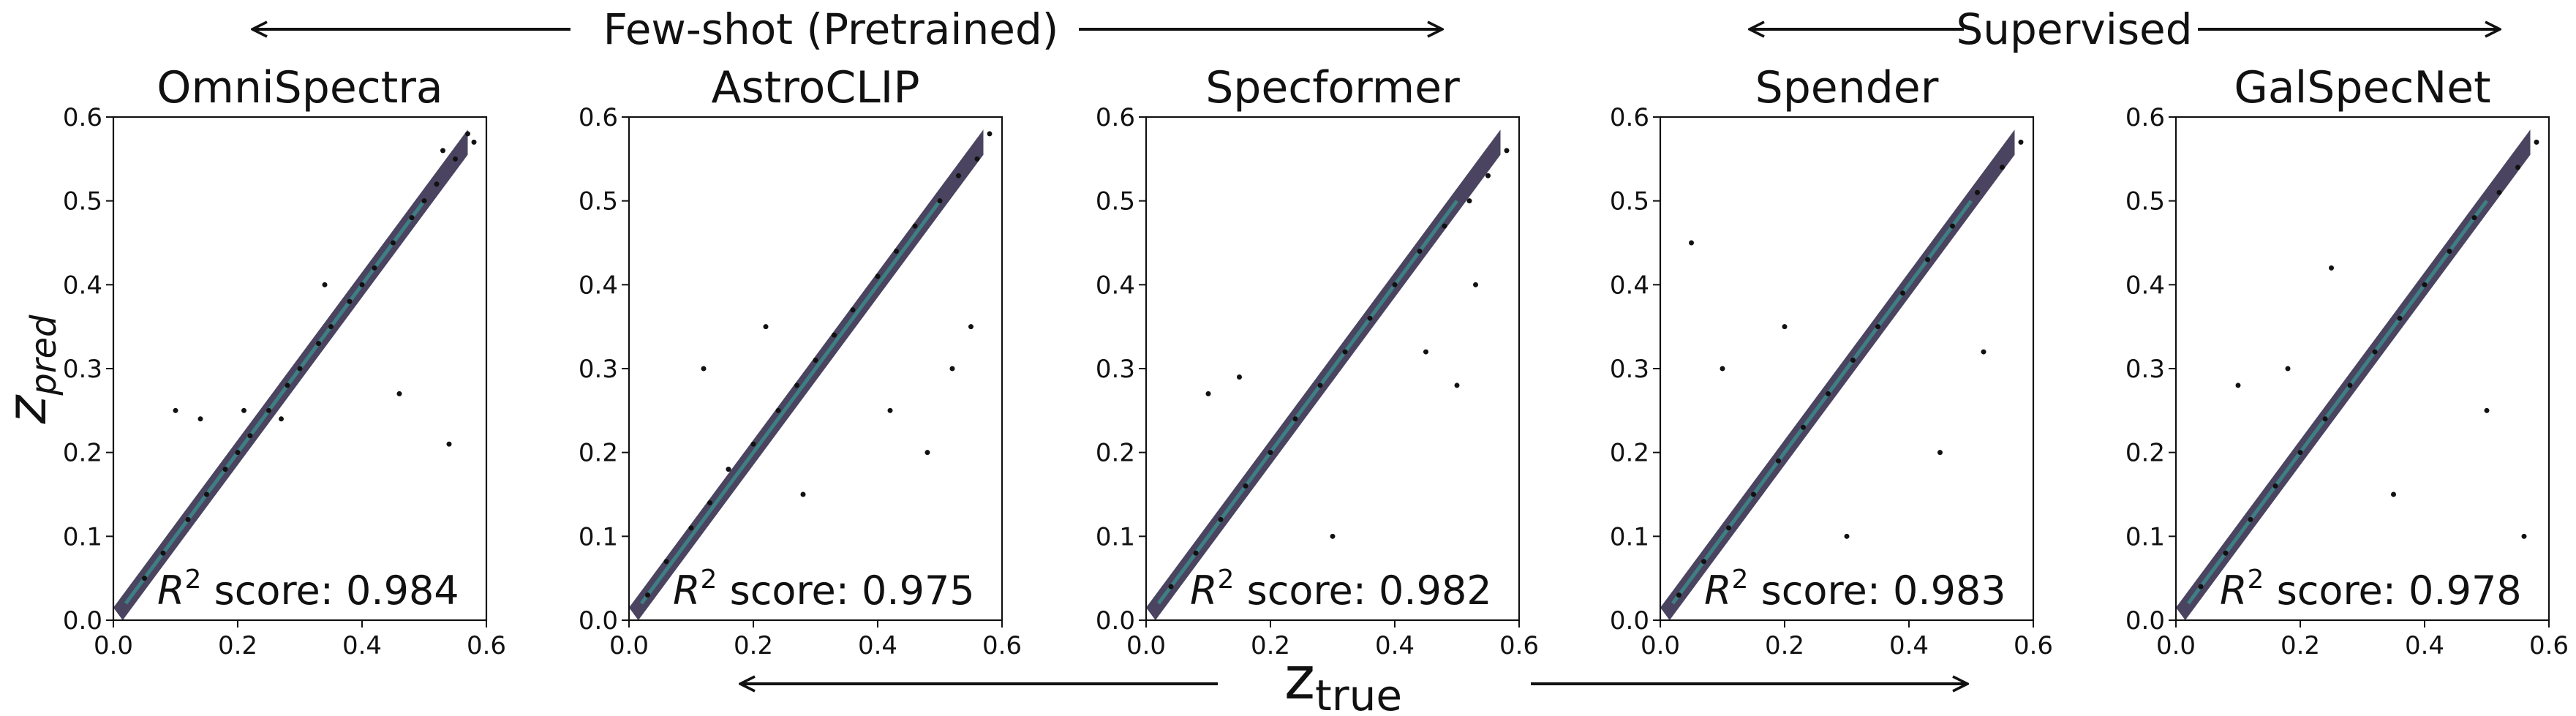 The height and width of the screenshot is (716, 2576). Describe the element at coordinates (1343, 680) in the screenshot. I see `x-axis-label: ztrue` at that location.